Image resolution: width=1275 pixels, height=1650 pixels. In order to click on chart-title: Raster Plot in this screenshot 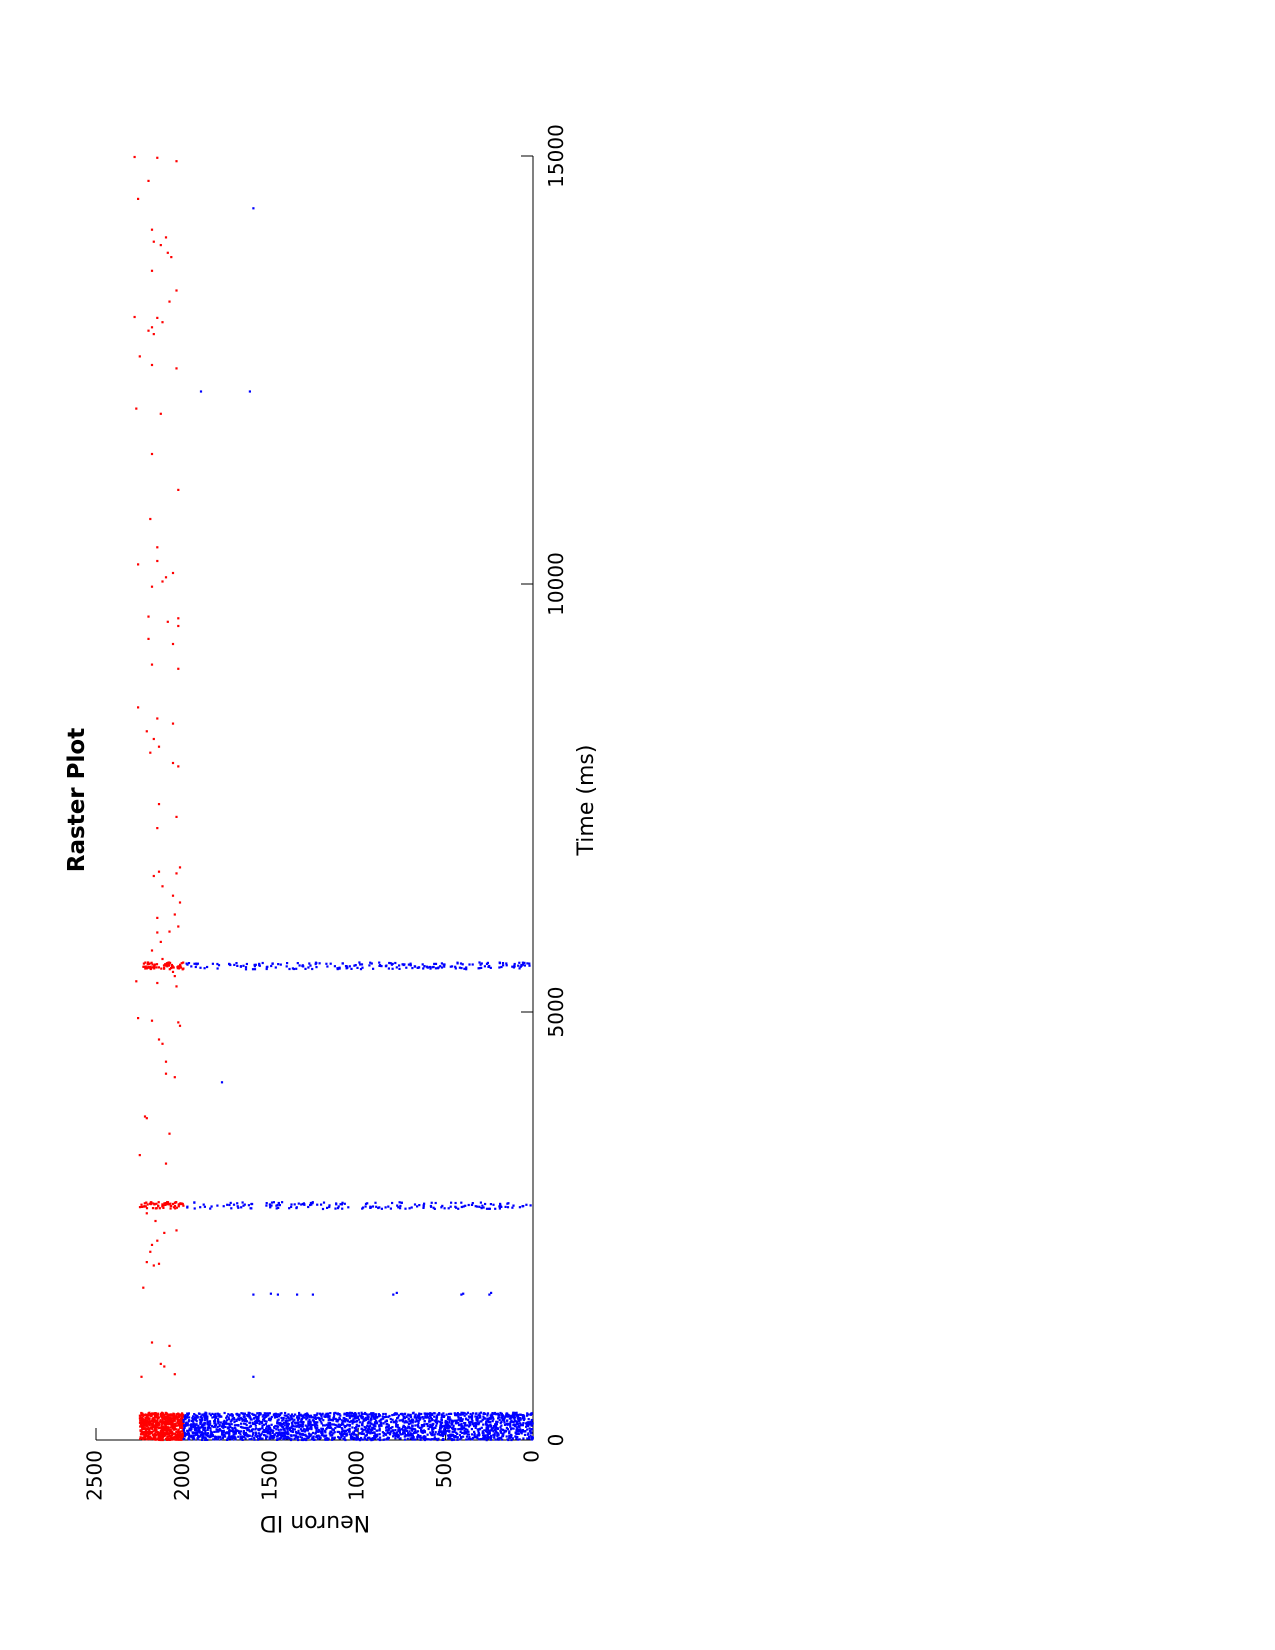, I will do `click(77, 800)`.